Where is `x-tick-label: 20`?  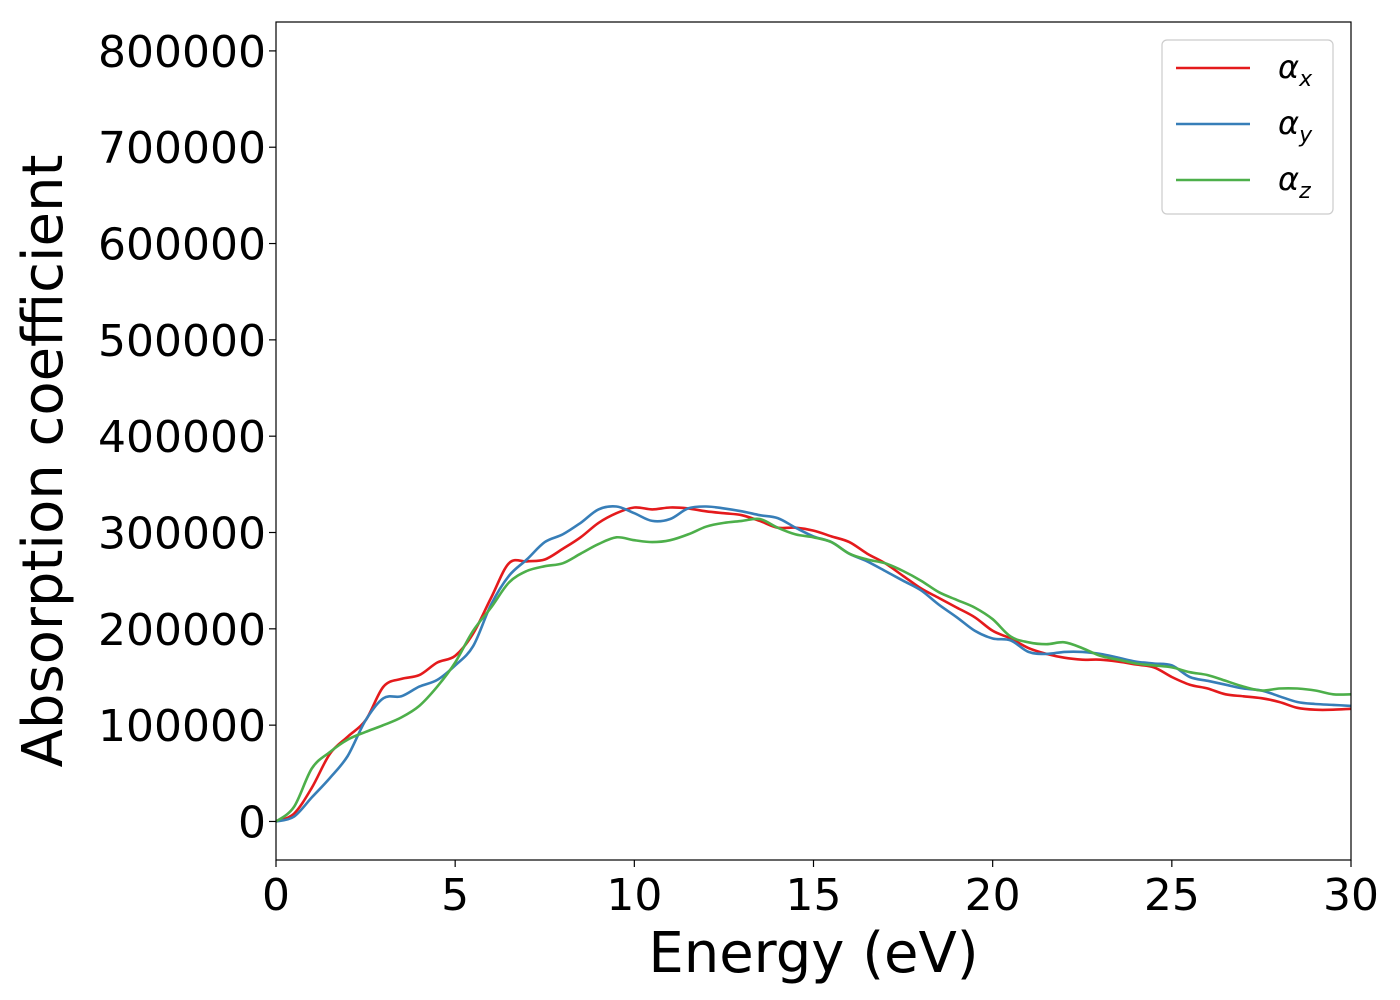 x-tick-label: 20 is located at coordinates (993, 895).